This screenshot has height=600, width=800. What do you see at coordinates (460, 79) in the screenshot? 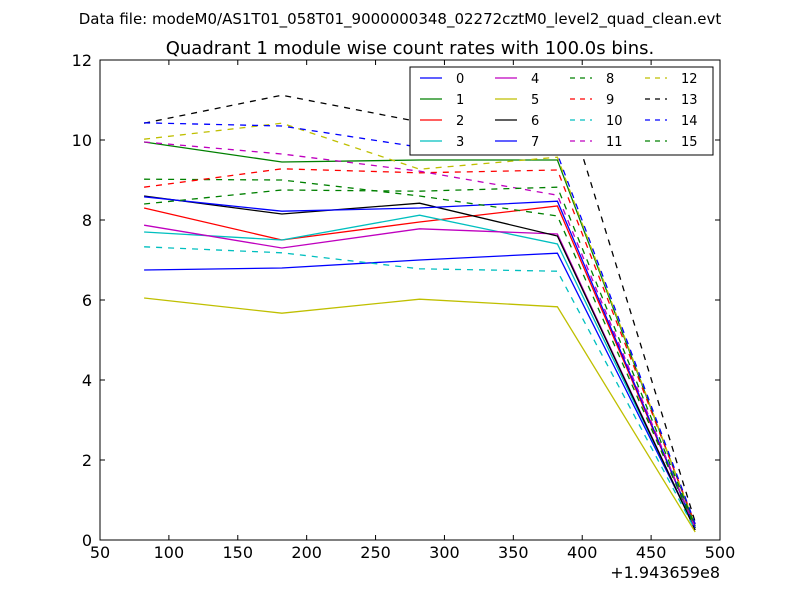
I see `legend-label-0: 0` at bounding box center [460, 79].